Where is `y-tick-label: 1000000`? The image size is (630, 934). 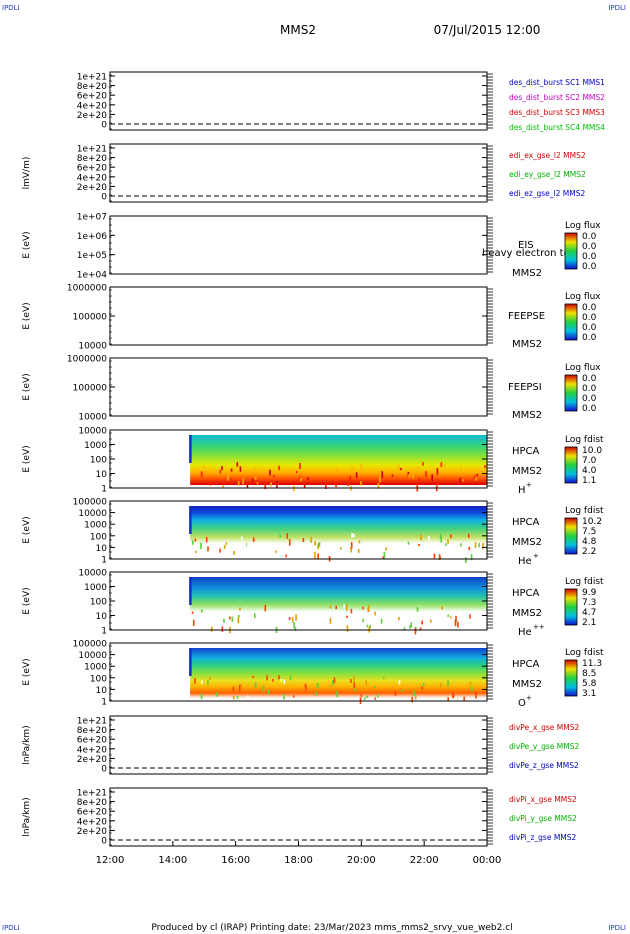 y-tick-label: 1000000 is located at coordinates (87, 289).